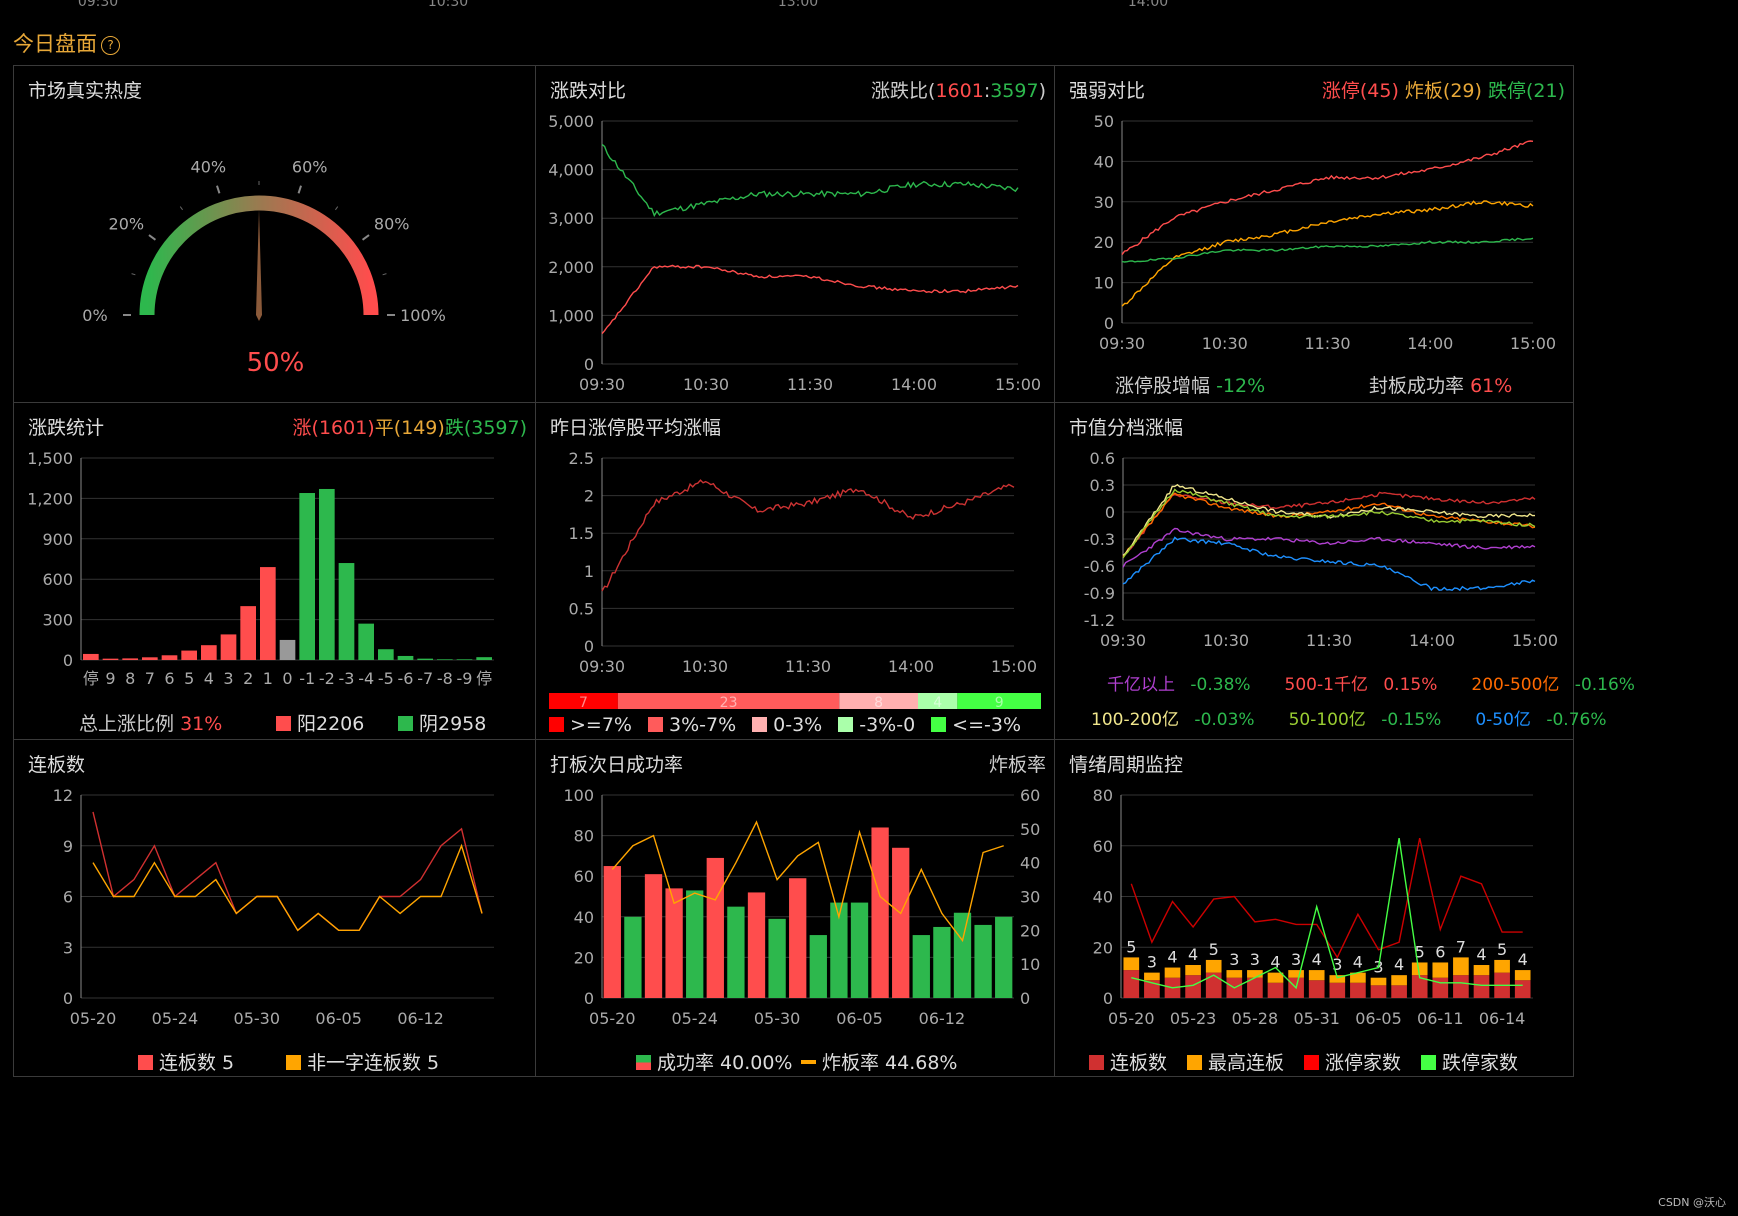  I want to click on yin-legend: 阴2958, so click(442, 722).